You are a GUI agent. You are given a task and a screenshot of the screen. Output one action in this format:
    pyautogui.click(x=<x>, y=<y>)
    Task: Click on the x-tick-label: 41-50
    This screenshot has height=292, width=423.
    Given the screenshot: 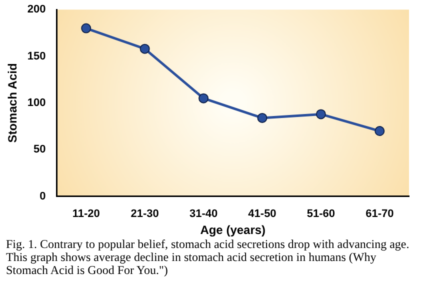 What is the action you would take?
    pyautogui.click(x=262, y=214)
    